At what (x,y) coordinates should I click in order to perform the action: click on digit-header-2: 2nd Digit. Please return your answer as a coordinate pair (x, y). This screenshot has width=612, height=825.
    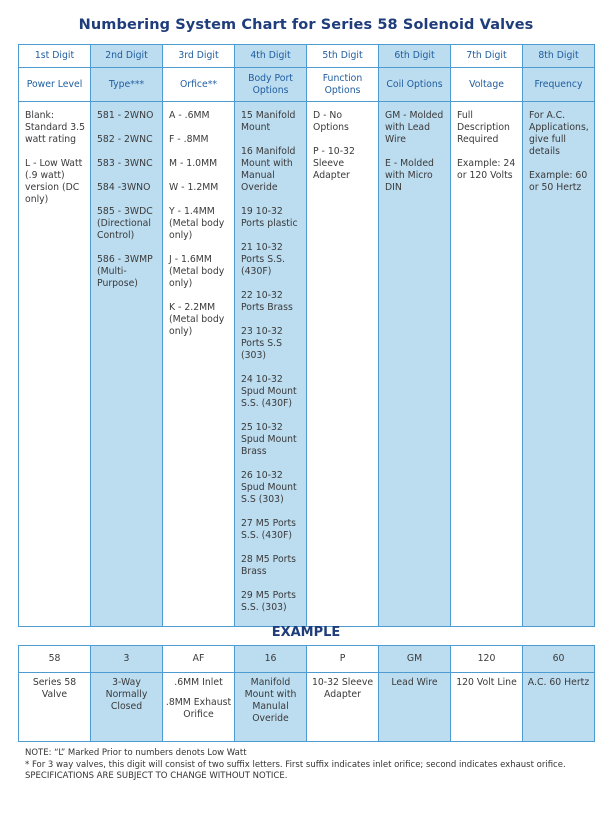
    Looking at the image, I should click on (126, 56).